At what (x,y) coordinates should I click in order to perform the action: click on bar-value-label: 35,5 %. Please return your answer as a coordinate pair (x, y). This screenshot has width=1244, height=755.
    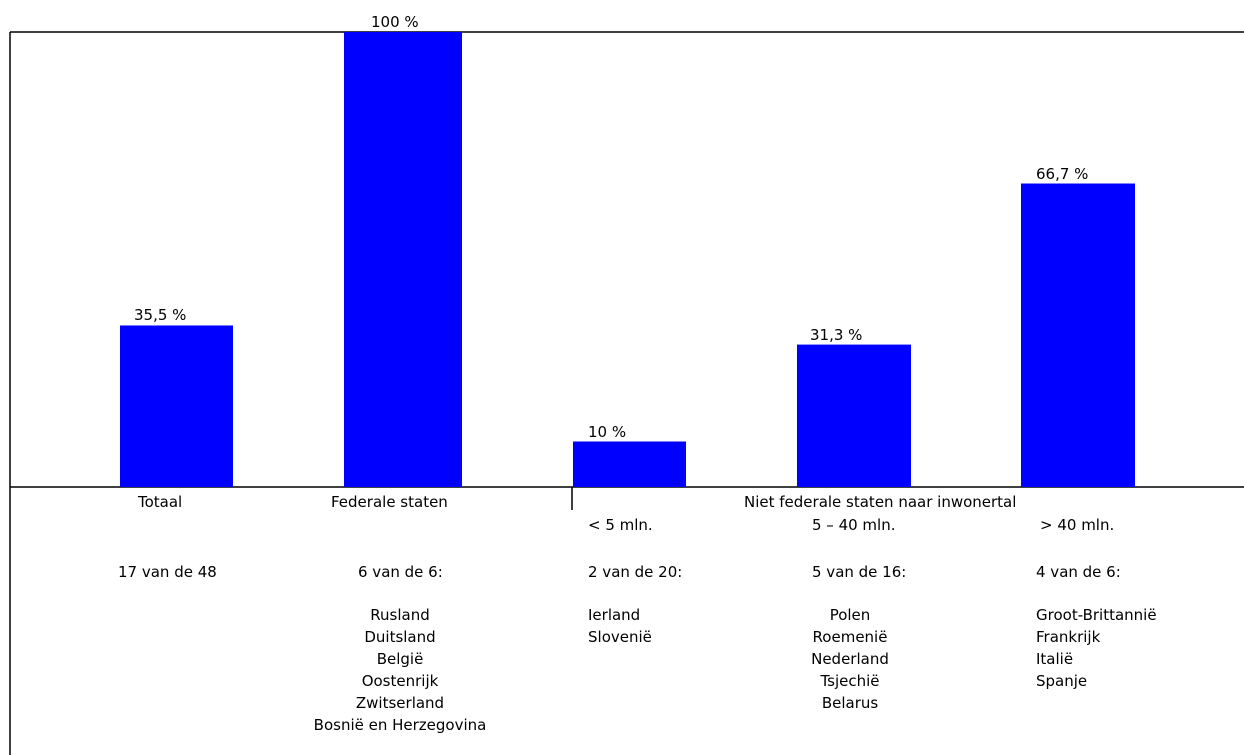
    Looking at the image, I should click on (160, 315).